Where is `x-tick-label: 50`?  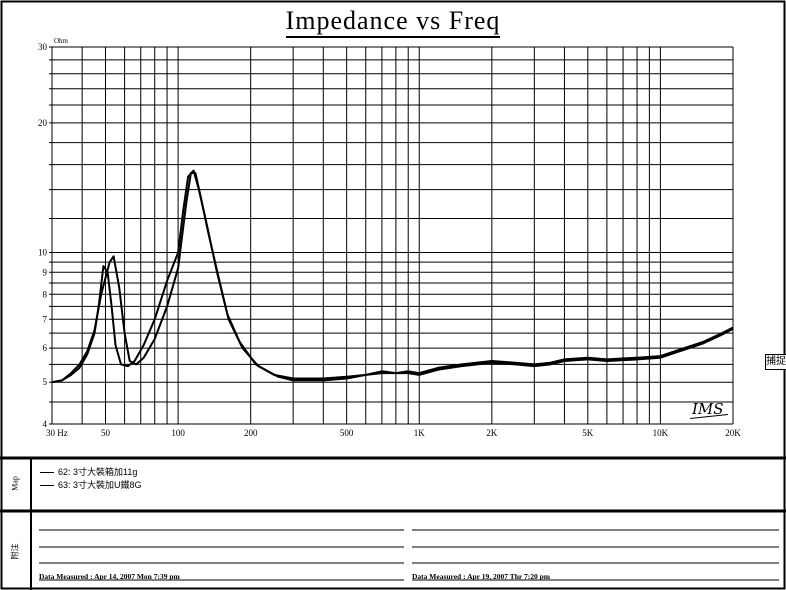 x-tick-label: 50 is located at coordinates (106, 433).